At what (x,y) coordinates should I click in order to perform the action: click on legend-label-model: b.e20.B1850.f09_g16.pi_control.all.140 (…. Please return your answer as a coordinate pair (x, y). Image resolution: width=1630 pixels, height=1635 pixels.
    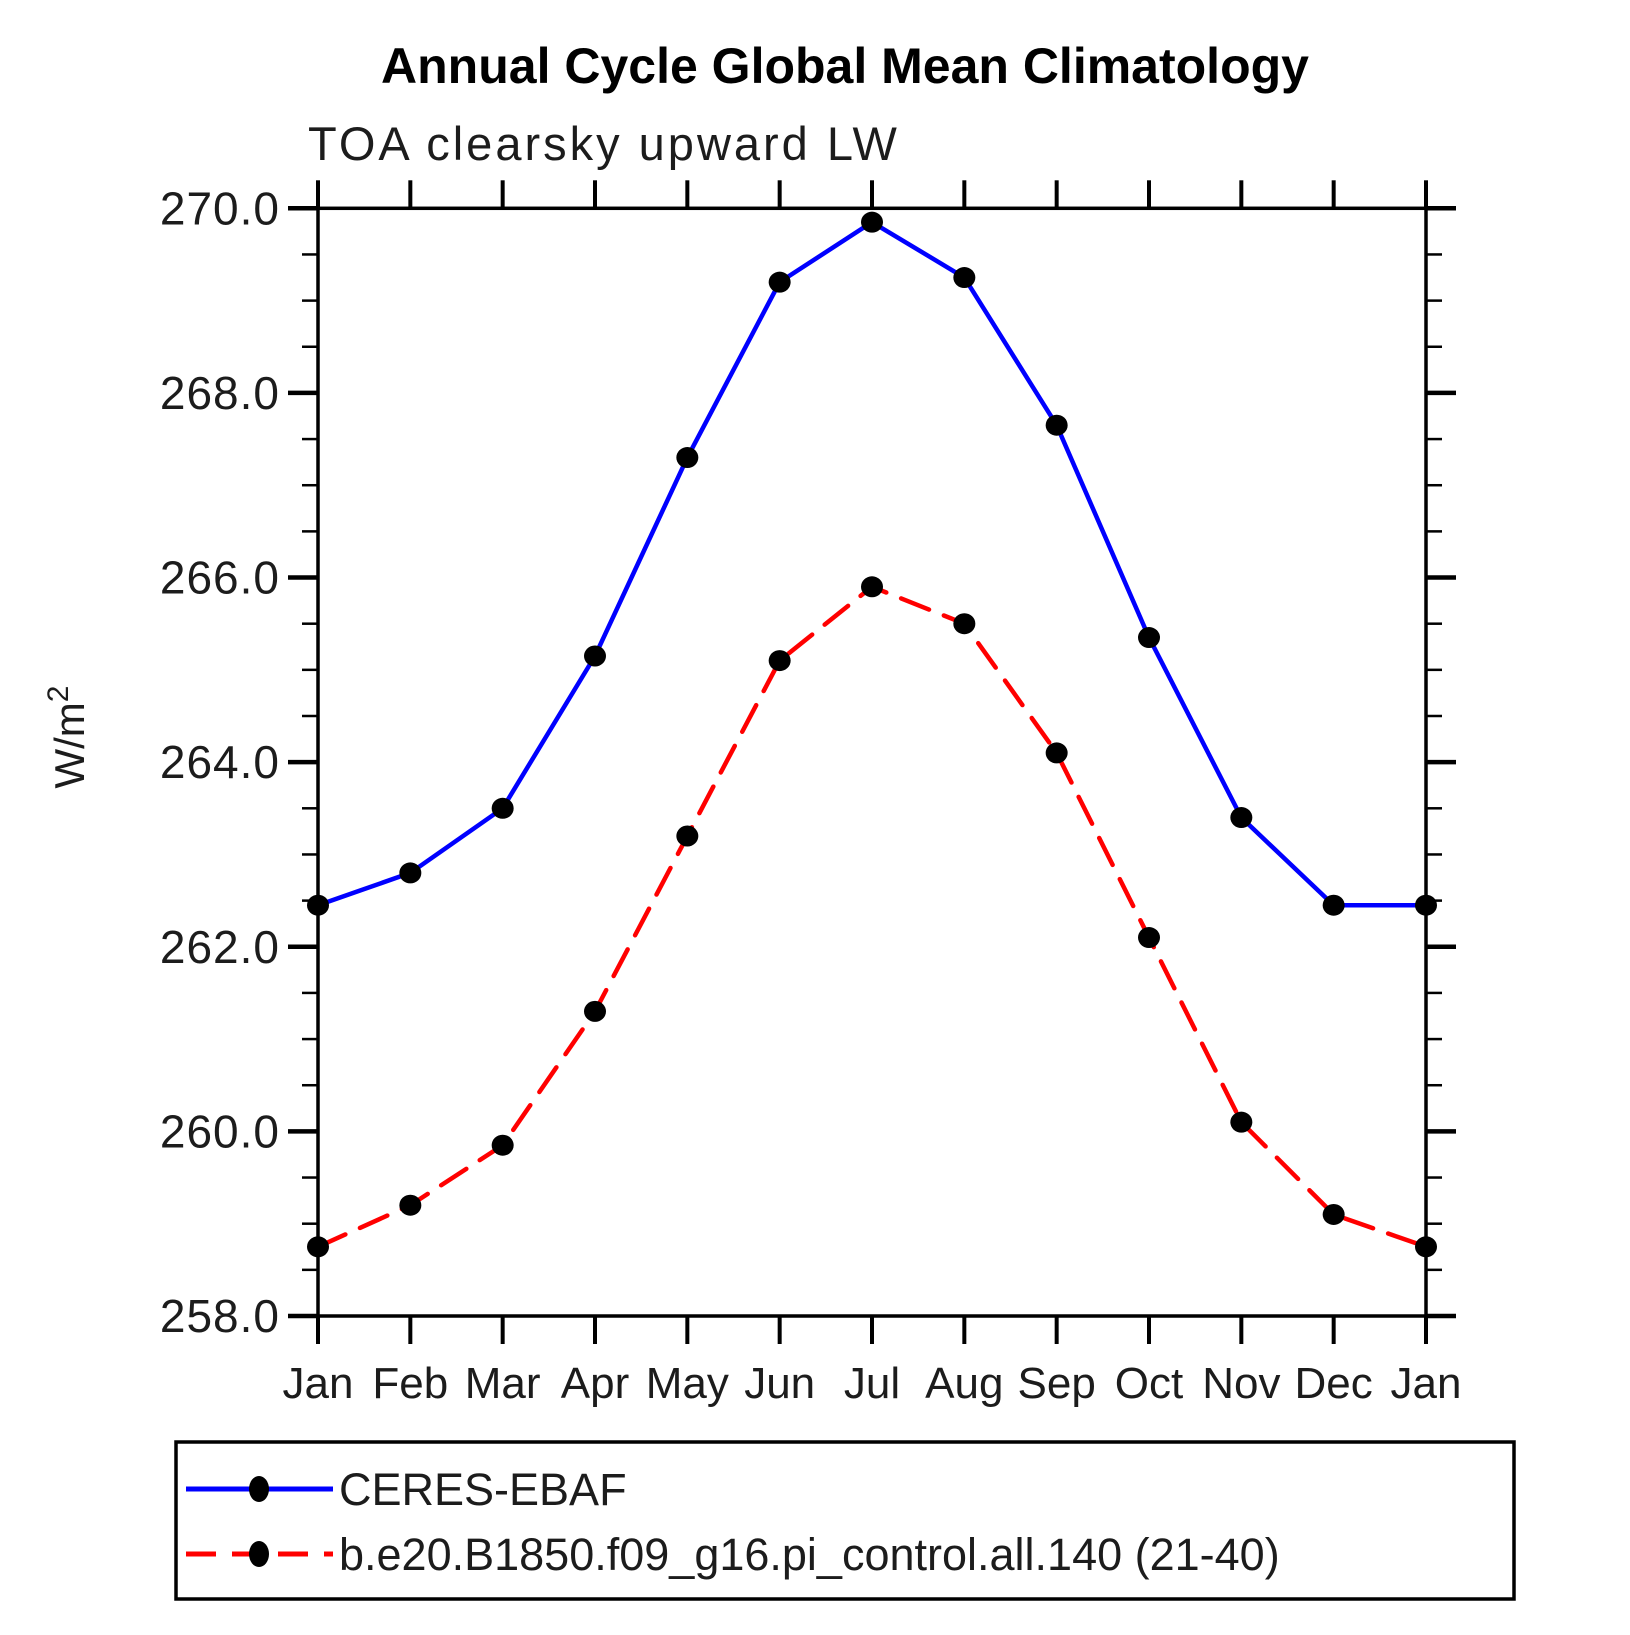
    Looking at the image, I should click on (809, 1554).